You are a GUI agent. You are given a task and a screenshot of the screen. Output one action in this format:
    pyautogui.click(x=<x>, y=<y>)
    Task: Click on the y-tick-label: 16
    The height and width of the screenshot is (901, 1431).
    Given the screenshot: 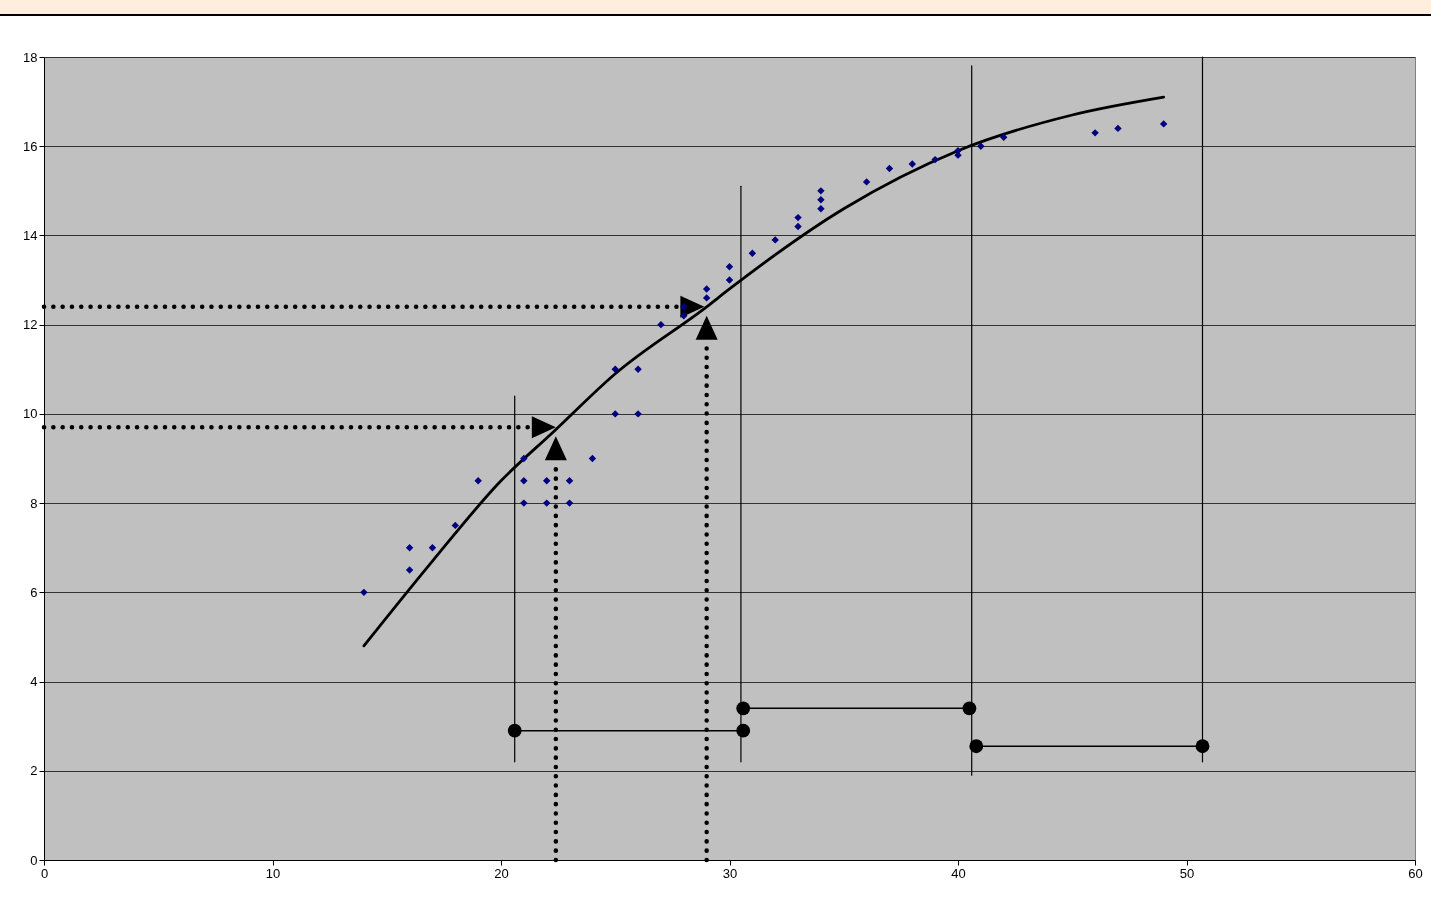 What is the action you would take?
    pyautogui.click(x=30, y=146)
    